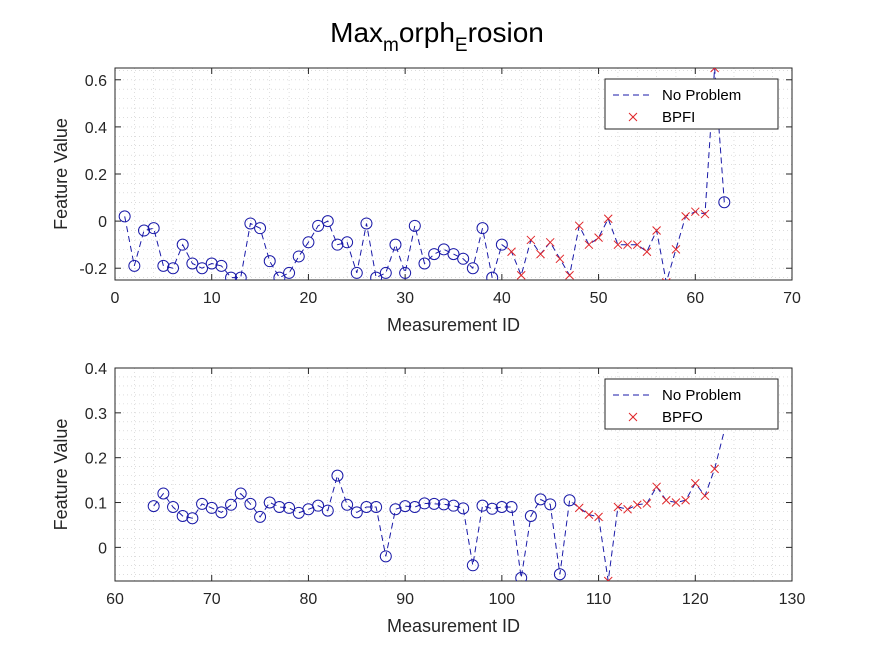  Describe the element at coordinates (792, 599) in the screenshot. I see `x-tick-label: 130` at that location.